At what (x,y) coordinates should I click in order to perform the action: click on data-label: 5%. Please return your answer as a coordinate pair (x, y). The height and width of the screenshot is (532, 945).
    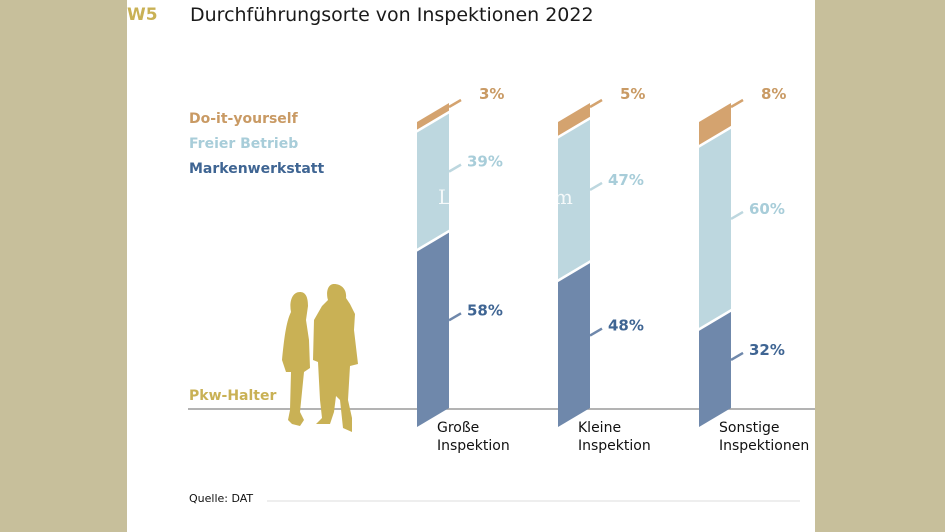
    Looking at the image, I should click on (632, 94).